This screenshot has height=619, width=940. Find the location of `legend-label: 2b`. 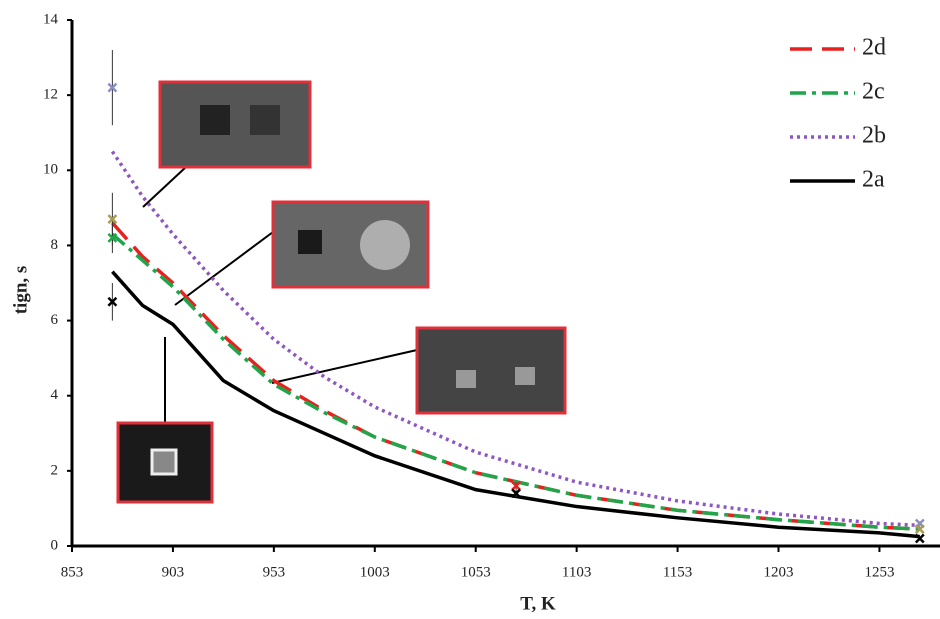

legend-label: 2b is located at coordinates (874, 136).